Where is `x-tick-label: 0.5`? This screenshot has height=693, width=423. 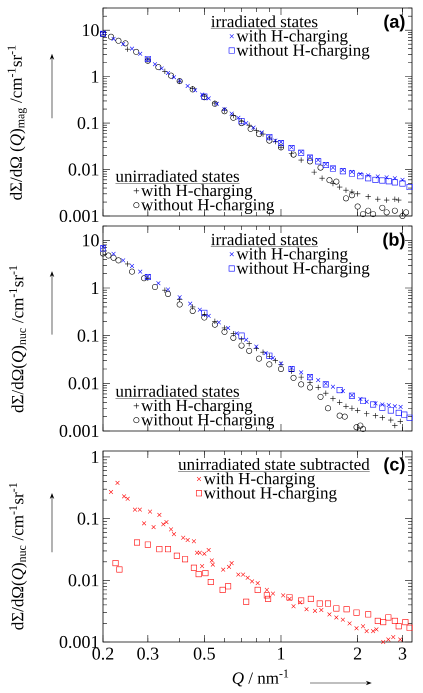 x-tick-label: 0.5 is located at coordinates (204, 654).